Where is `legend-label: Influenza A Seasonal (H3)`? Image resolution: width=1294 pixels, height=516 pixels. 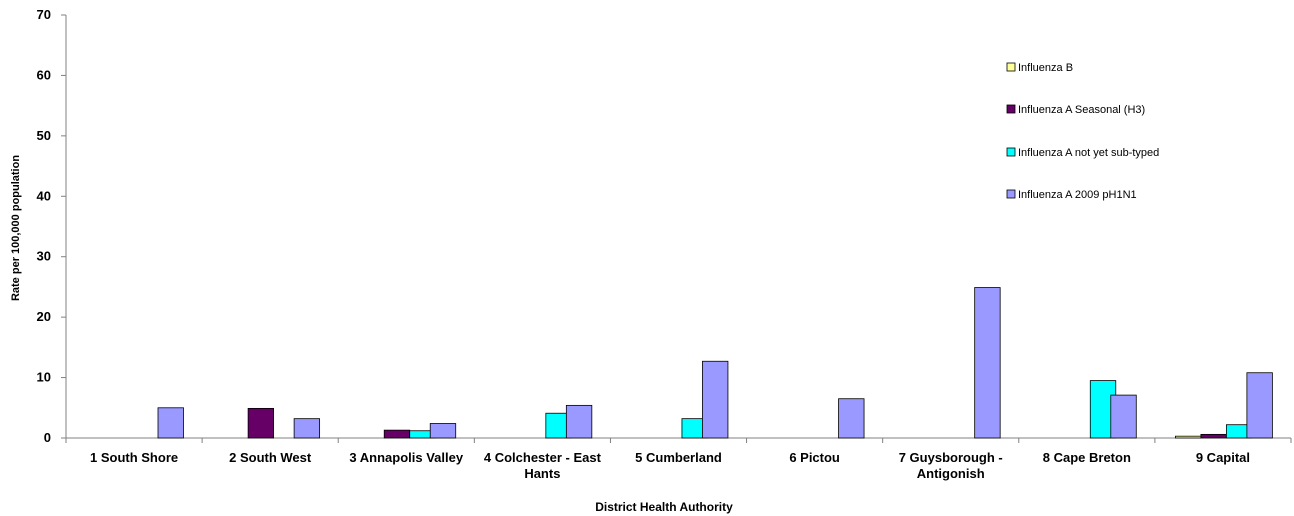 legend-label: Influenza A Seasonal (H3) is located at coordinates (1081, 110).